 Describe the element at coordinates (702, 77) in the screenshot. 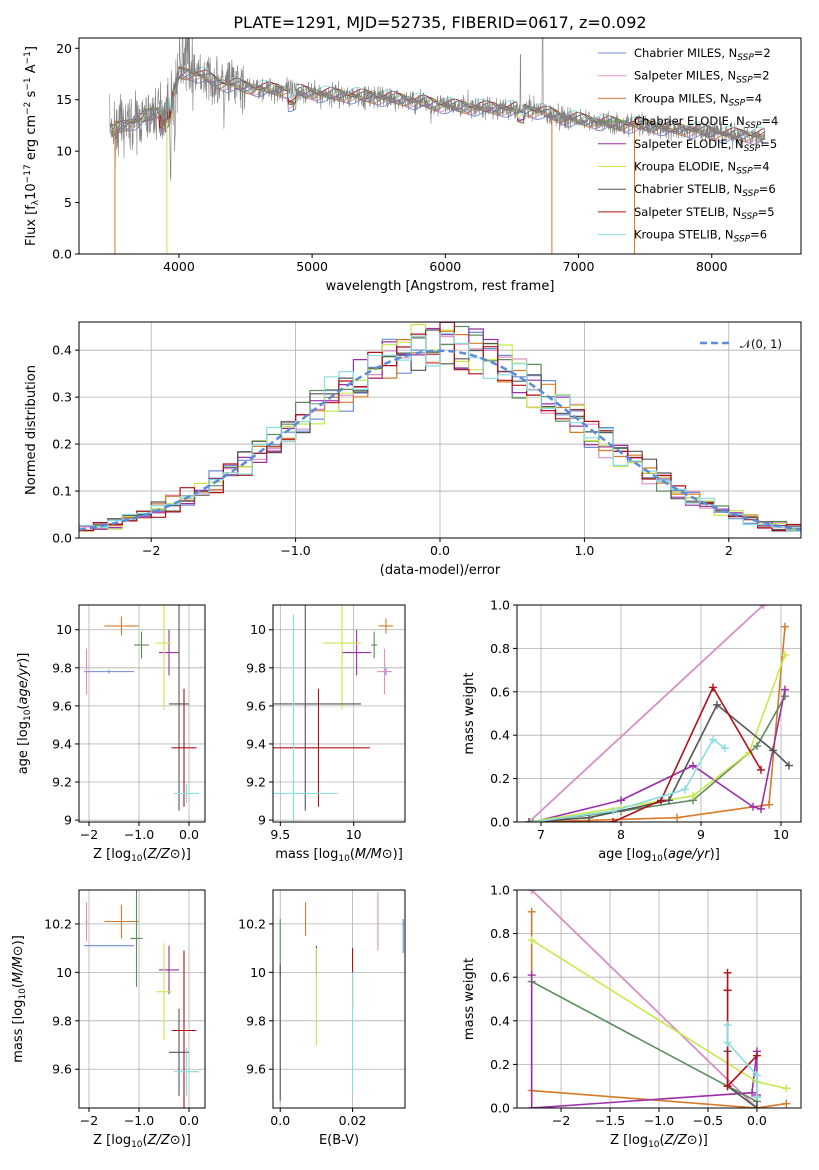

I see `legend-entry: Salpeter MILES, NSSP=2` at that location.